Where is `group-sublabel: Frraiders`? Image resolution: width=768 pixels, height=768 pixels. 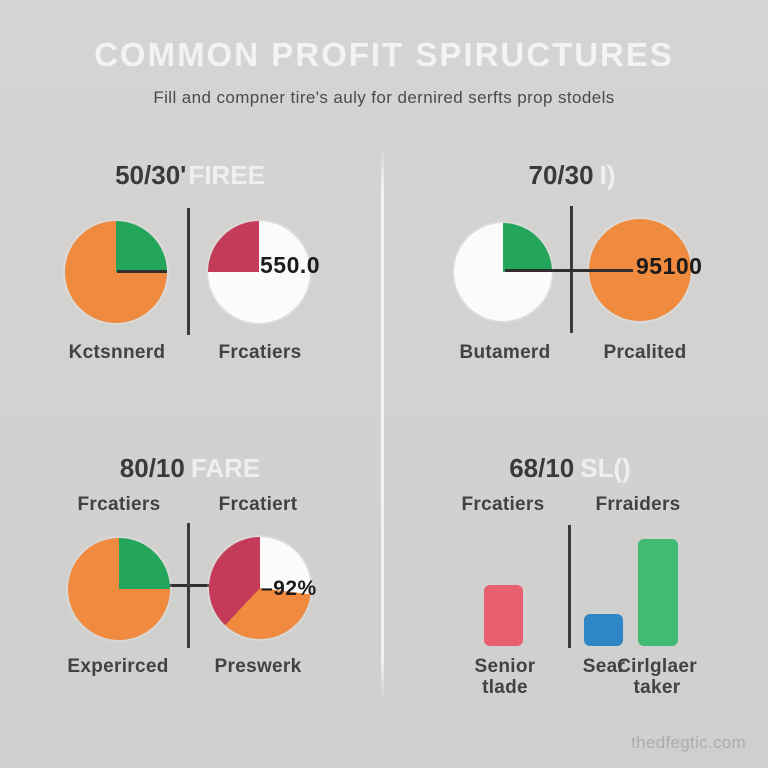
group-sublabel: Frraiders is located at coordinates (638, 504).